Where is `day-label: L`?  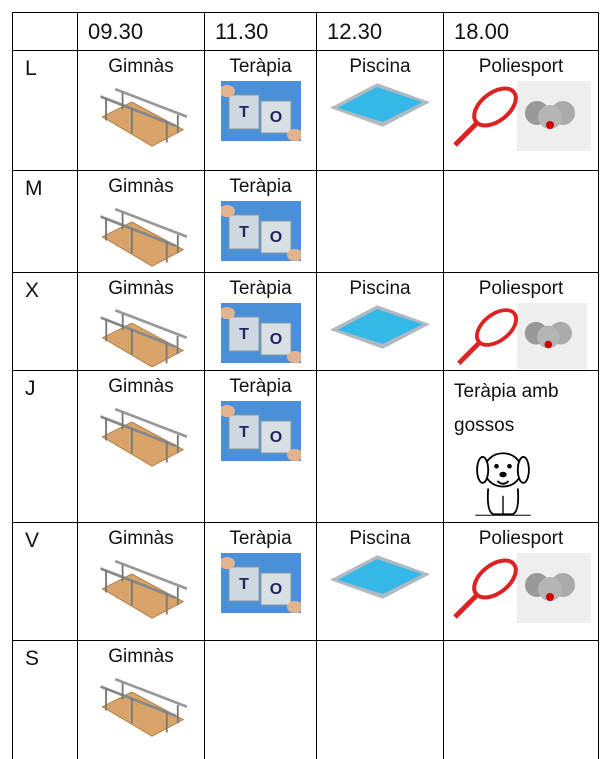 day-label: L is located at coordinates (45, 110).